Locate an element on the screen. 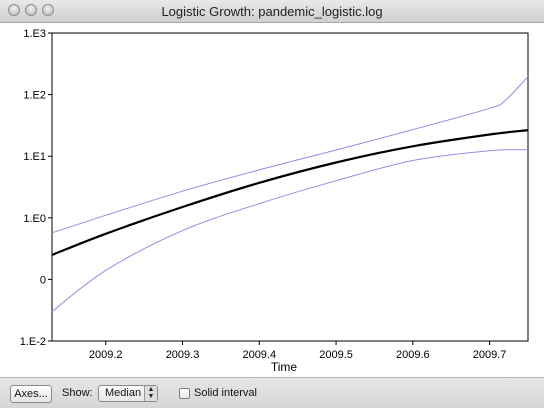 This screenshot has height=408, width=544. show-select-value: Median is located at coordinates (123, 393).